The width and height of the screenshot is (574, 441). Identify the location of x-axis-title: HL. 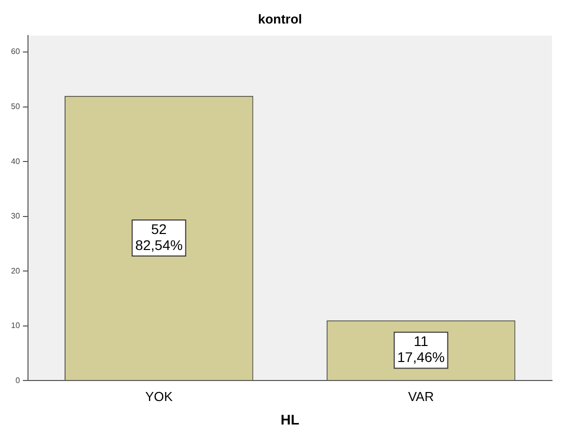
(290, 419).